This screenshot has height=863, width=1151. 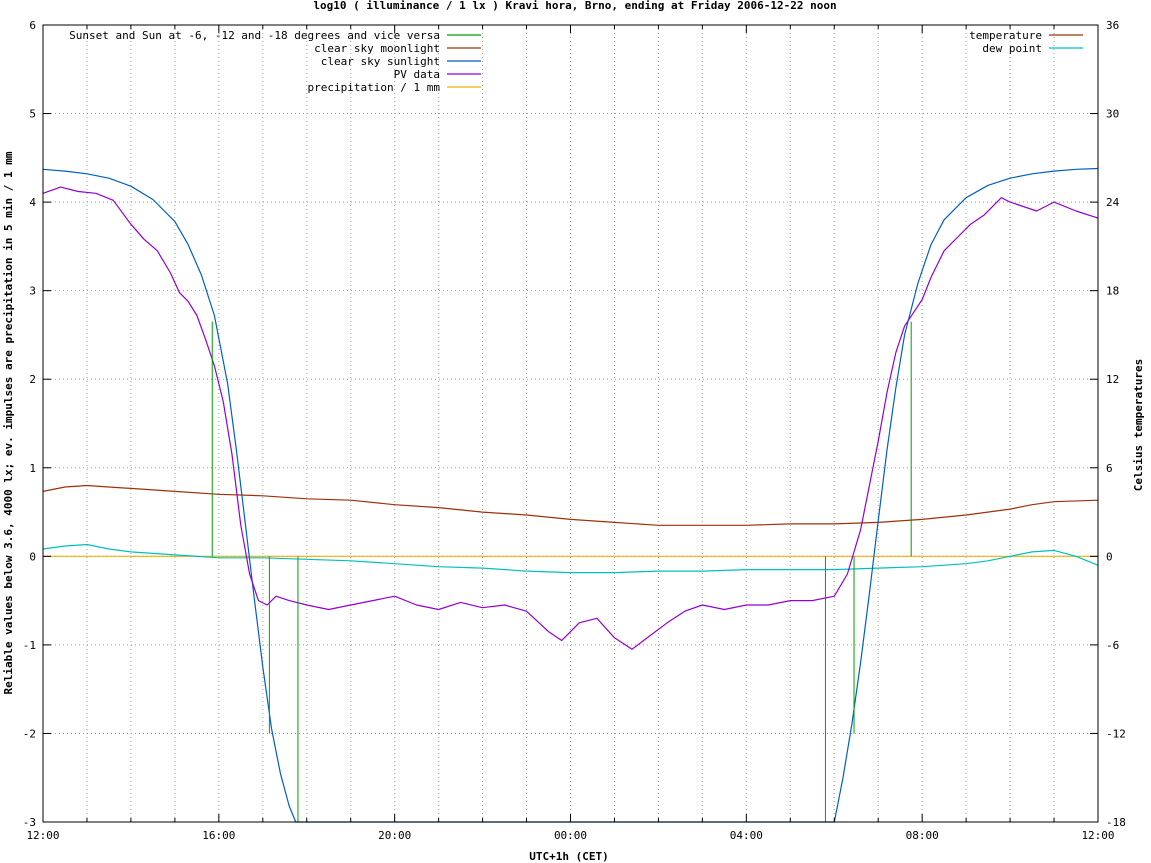 What do you see at coordinates (32, 291) in the screenshot?
I see `y-tick-label: 3` at bounding box center [32, 291].